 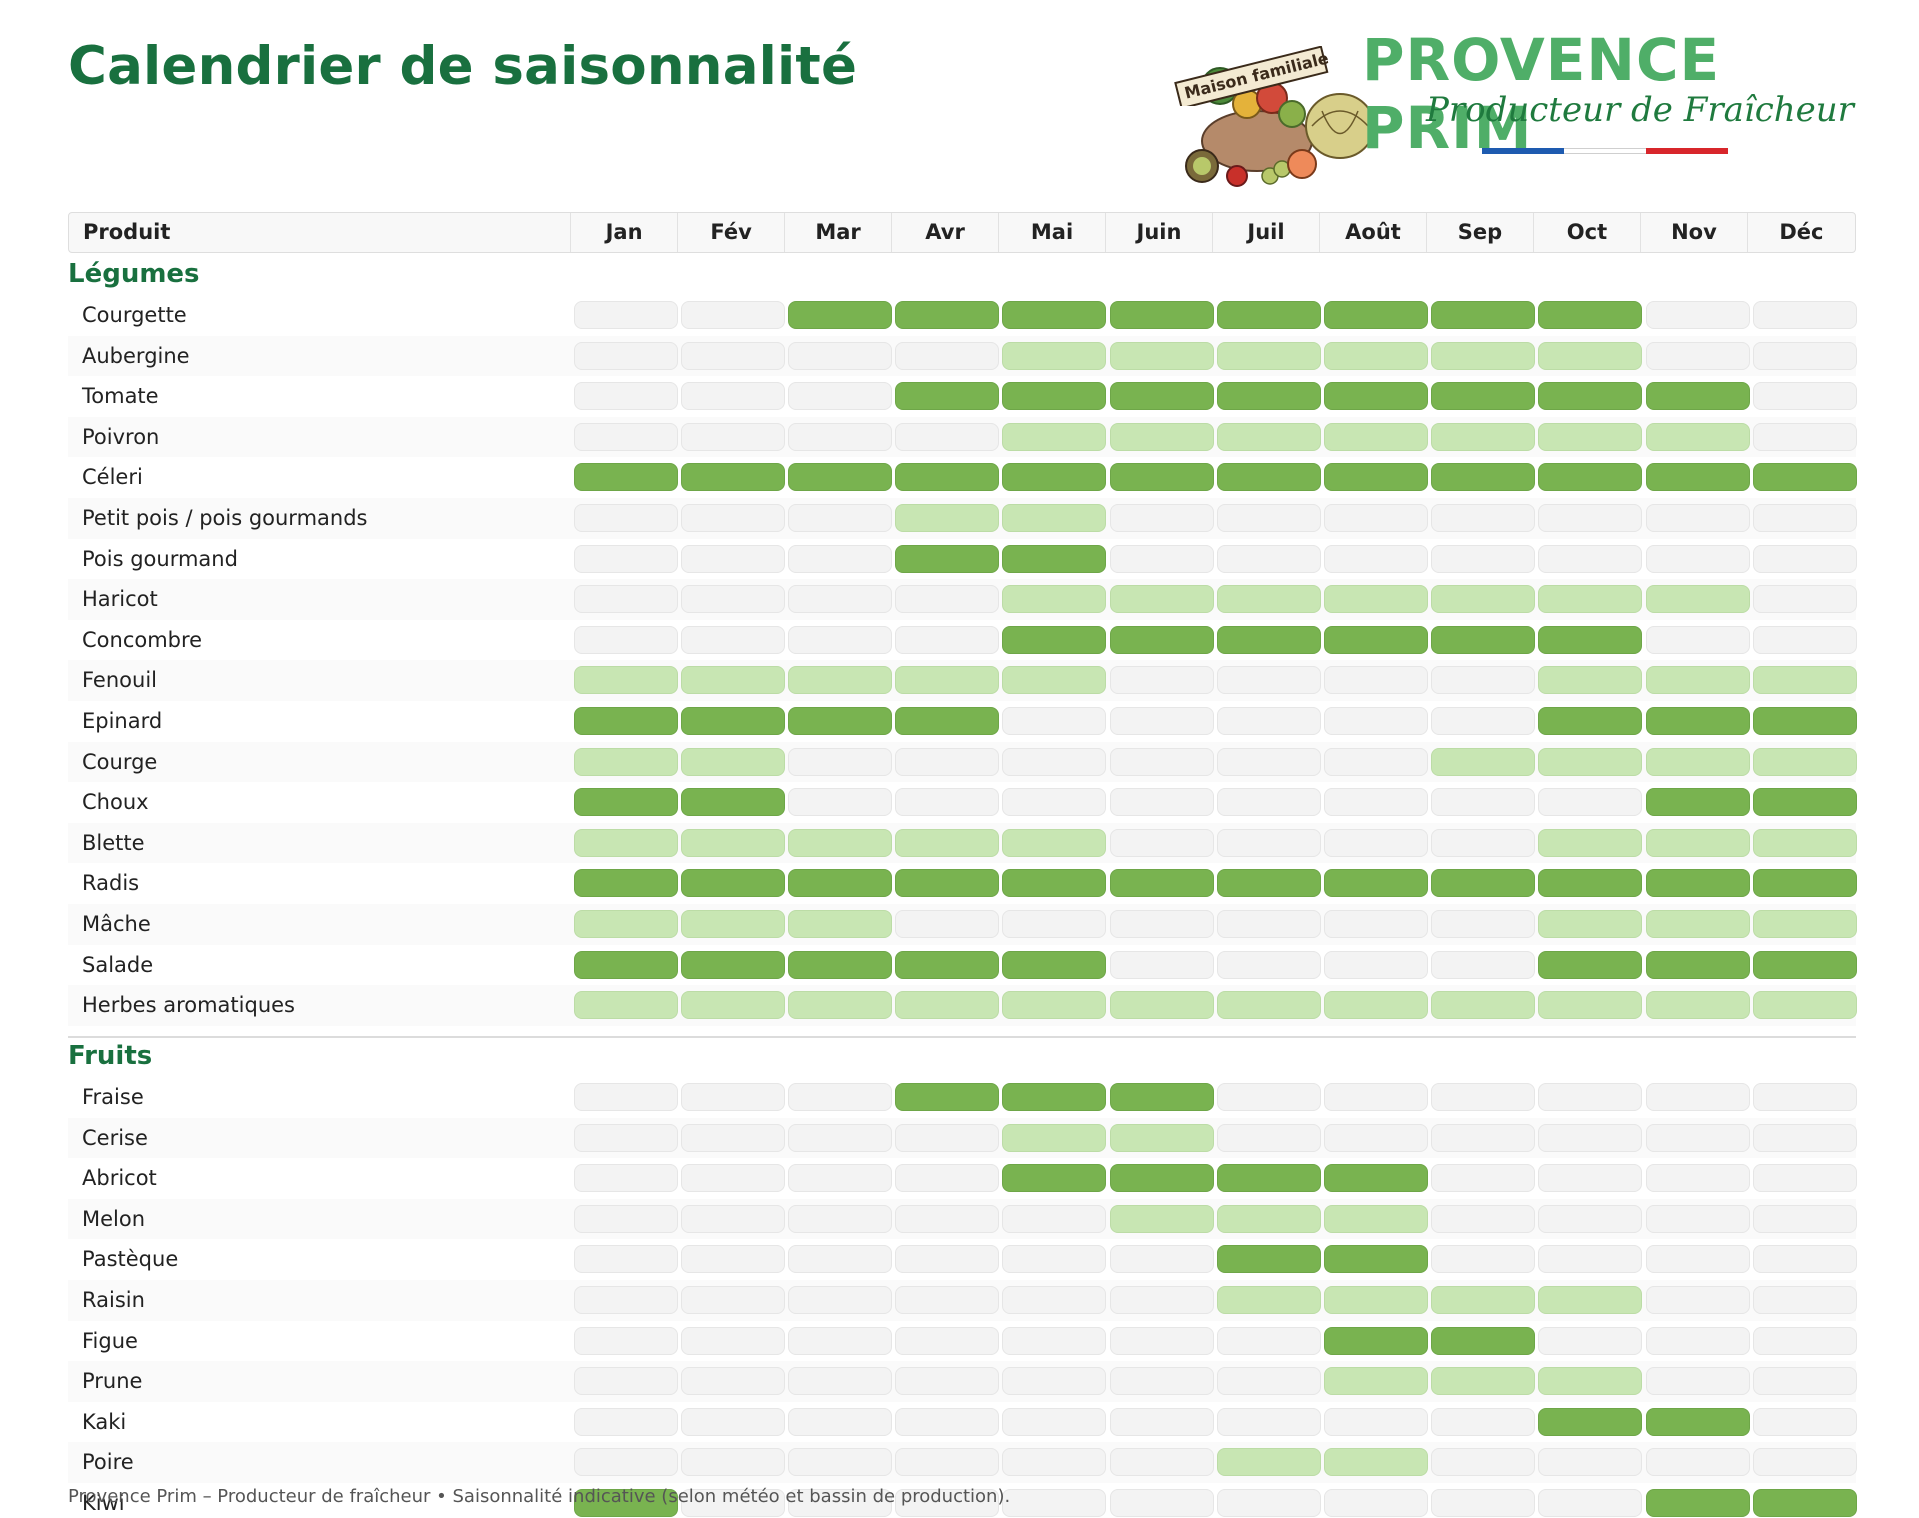 I want to click on table-row: Blette, so click(x=962, y=843).